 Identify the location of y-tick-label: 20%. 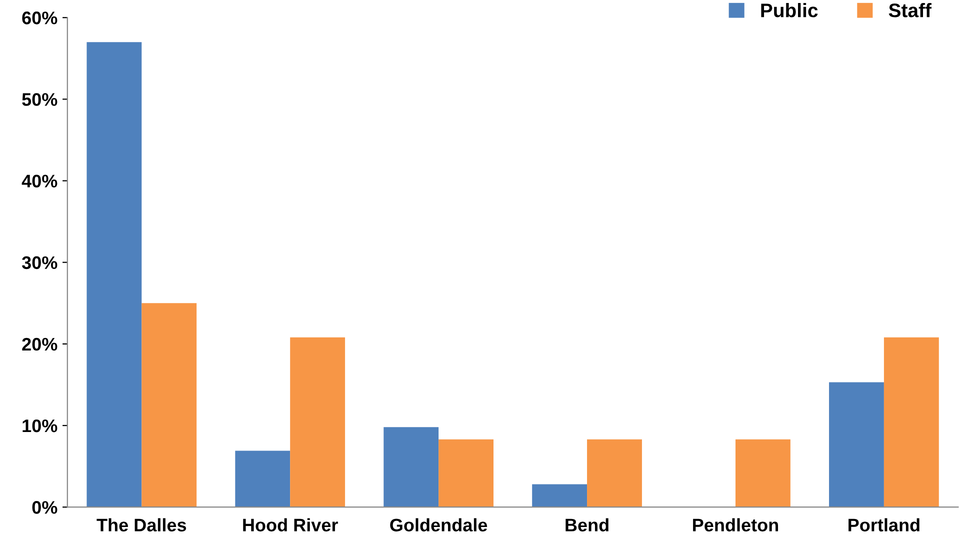
(40, 344).